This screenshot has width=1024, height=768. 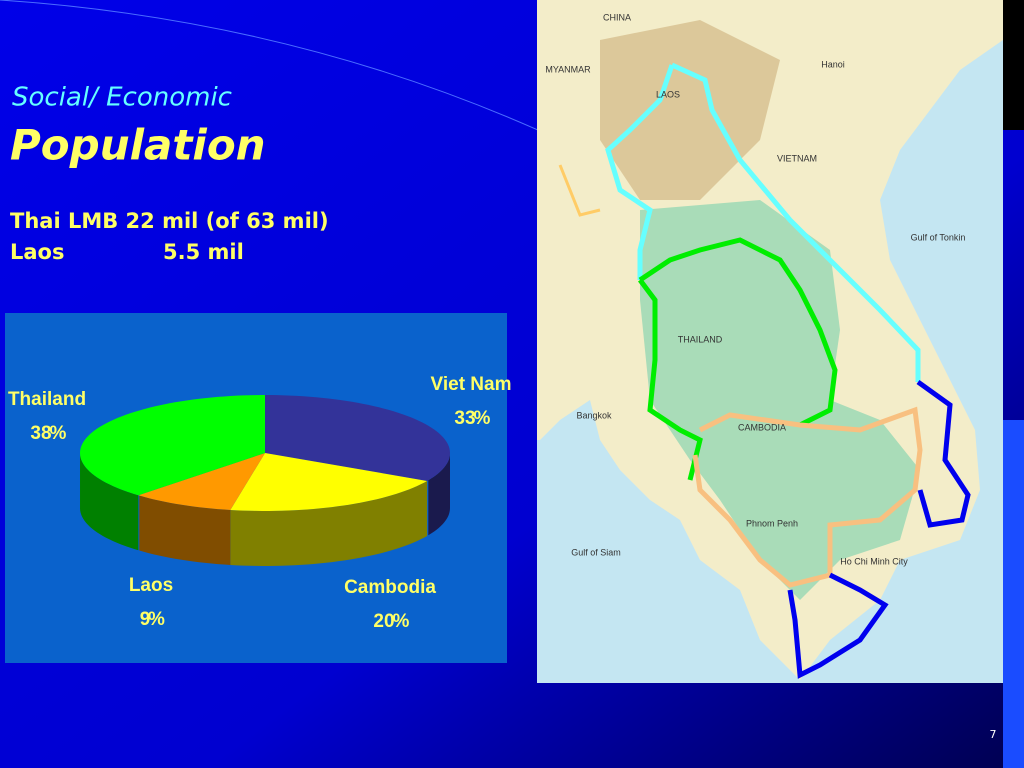 I want to click on map-label: LAOS, so click(x=668, y=94).